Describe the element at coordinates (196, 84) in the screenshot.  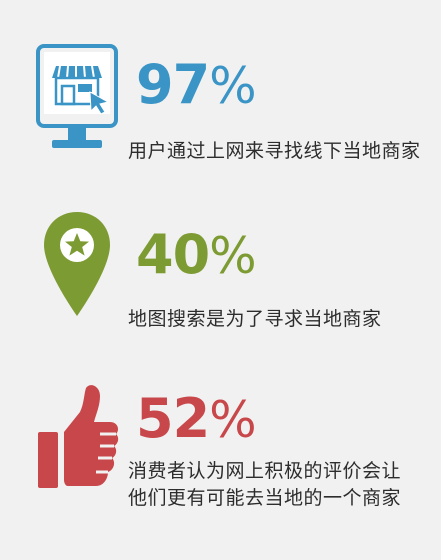
I see `stat-value: 97%` at that location.